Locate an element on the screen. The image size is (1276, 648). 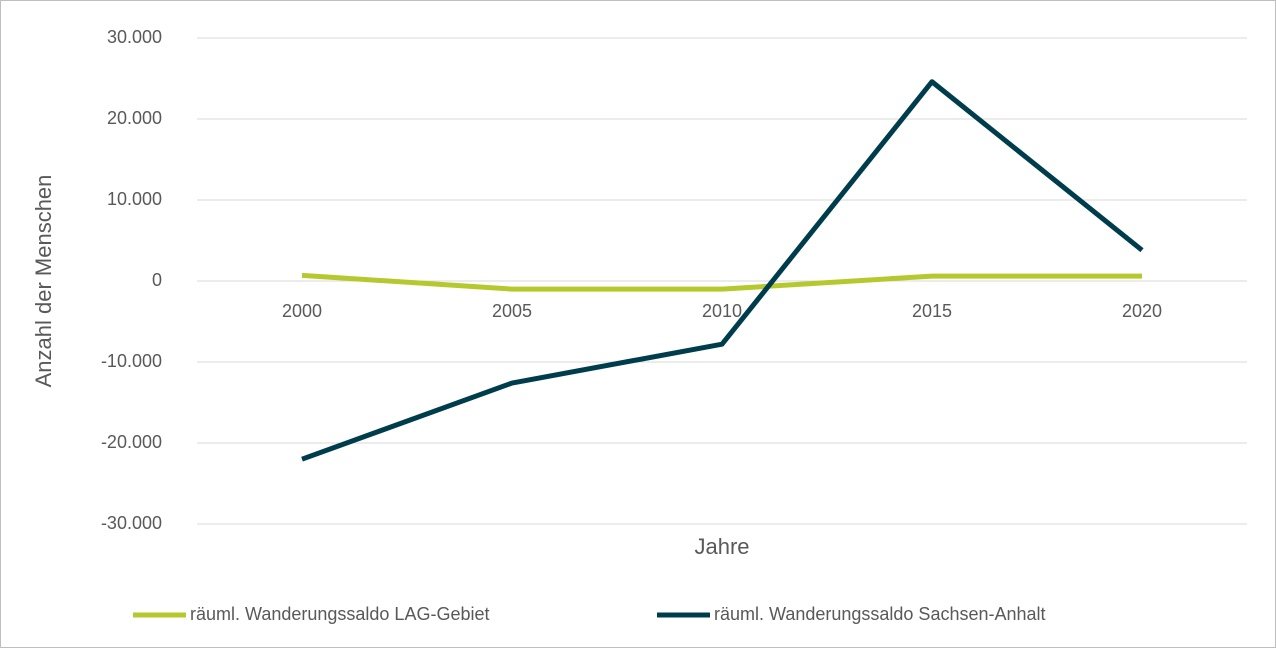
y-tick-label: 20.000 is located at coordinates (134, 118).